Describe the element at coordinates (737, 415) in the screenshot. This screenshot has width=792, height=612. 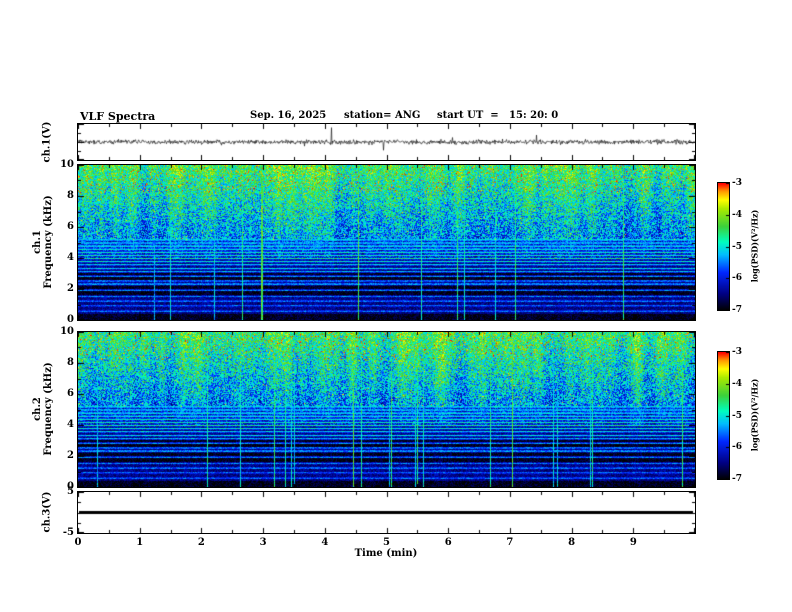
I see `colorbar2-tick-label: -5` at that location.